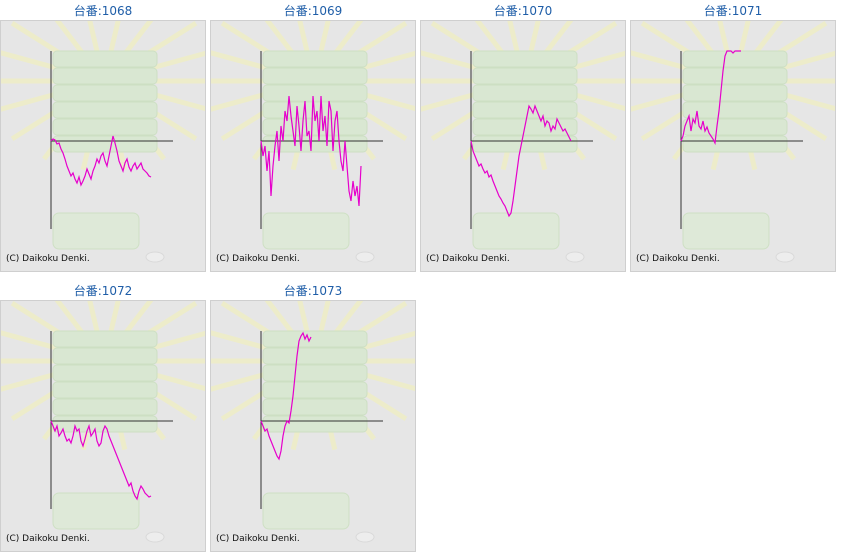 This screenshot has height=560, width=842. I want to click on chart-title: 台番:1069, so click(313, 11).